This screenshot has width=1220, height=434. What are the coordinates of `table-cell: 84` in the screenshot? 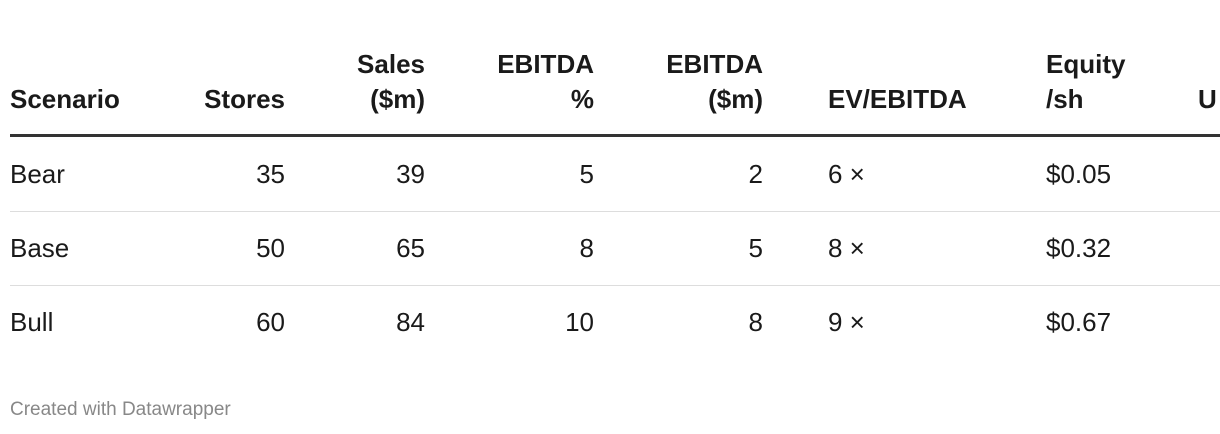 It's located at (410, 322).